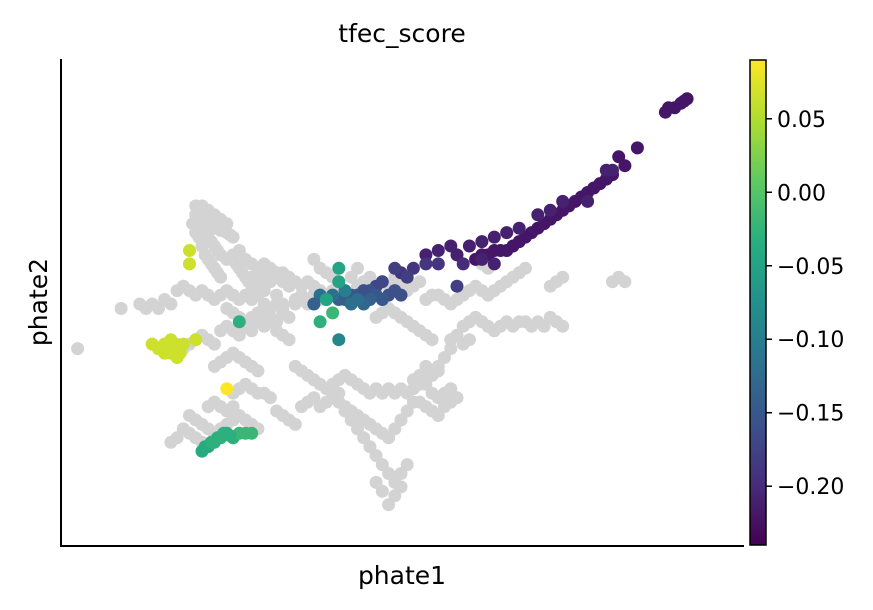 The width and height of the screenshot is (873, 610). What do you see at coordinates (402, 575) in the screenshot?
I see `x-axis-label: phate1` at bounding box center [402, 575].